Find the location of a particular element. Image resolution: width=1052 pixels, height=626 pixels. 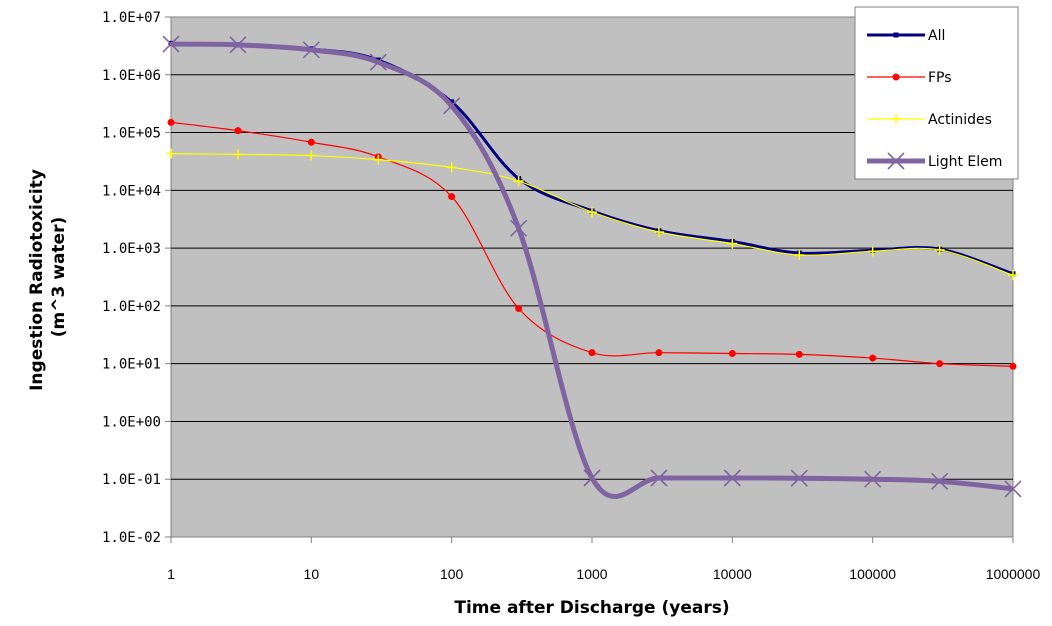

legend-label-fps: FPs is located at coordinates (940, 78).